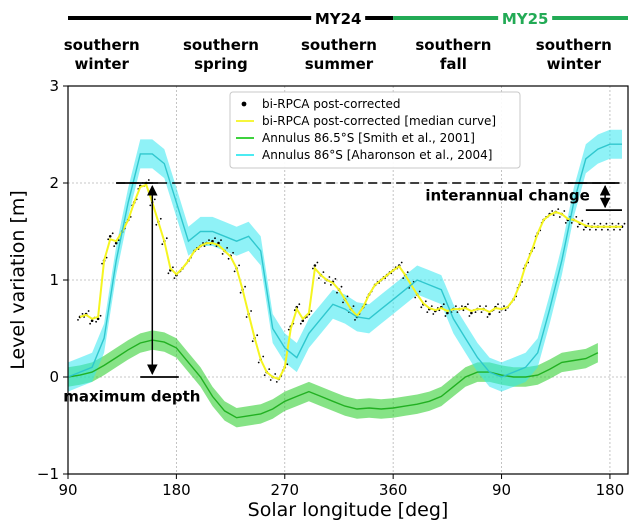  I want to click on y-tick-label-4: 3, so click(54, 86).